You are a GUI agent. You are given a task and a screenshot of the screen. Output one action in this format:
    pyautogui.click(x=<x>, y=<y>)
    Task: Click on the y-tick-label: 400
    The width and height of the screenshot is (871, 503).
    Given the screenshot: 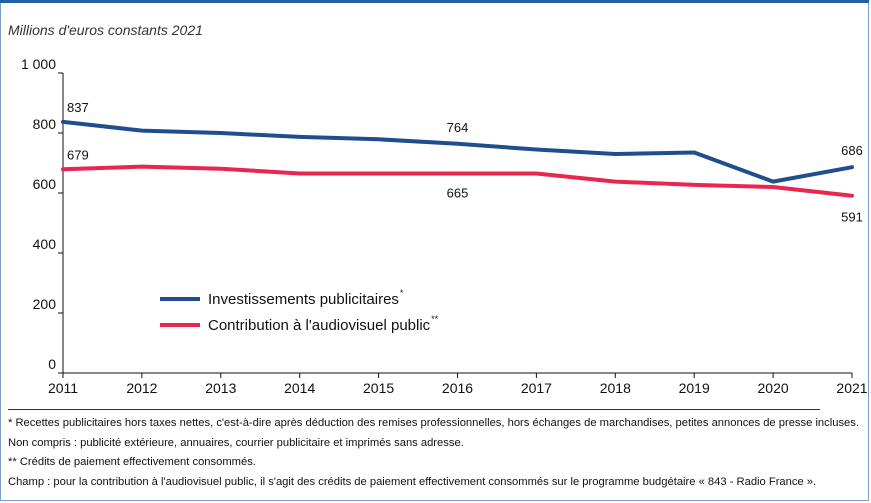 What is the action you would take?
    pyautogui.click(x=45, y=244)
    